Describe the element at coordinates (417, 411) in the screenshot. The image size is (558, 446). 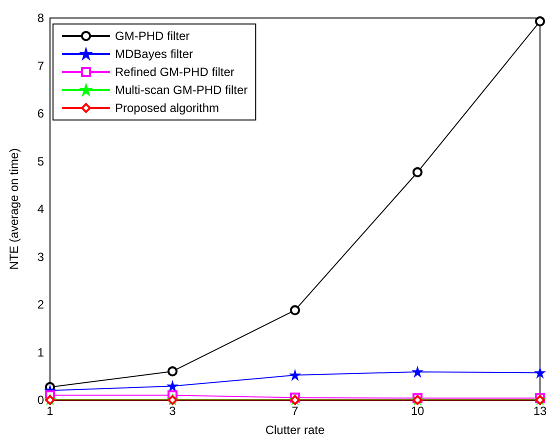
I see `x-tick-label: 10` at that location.